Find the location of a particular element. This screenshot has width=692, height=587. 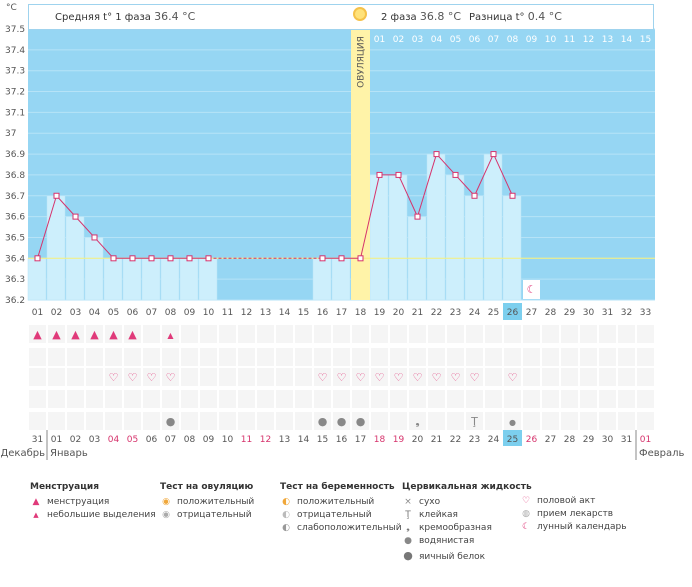

diff-summary: Разница t° 0.4 °C is located at coordinates (515, 16).